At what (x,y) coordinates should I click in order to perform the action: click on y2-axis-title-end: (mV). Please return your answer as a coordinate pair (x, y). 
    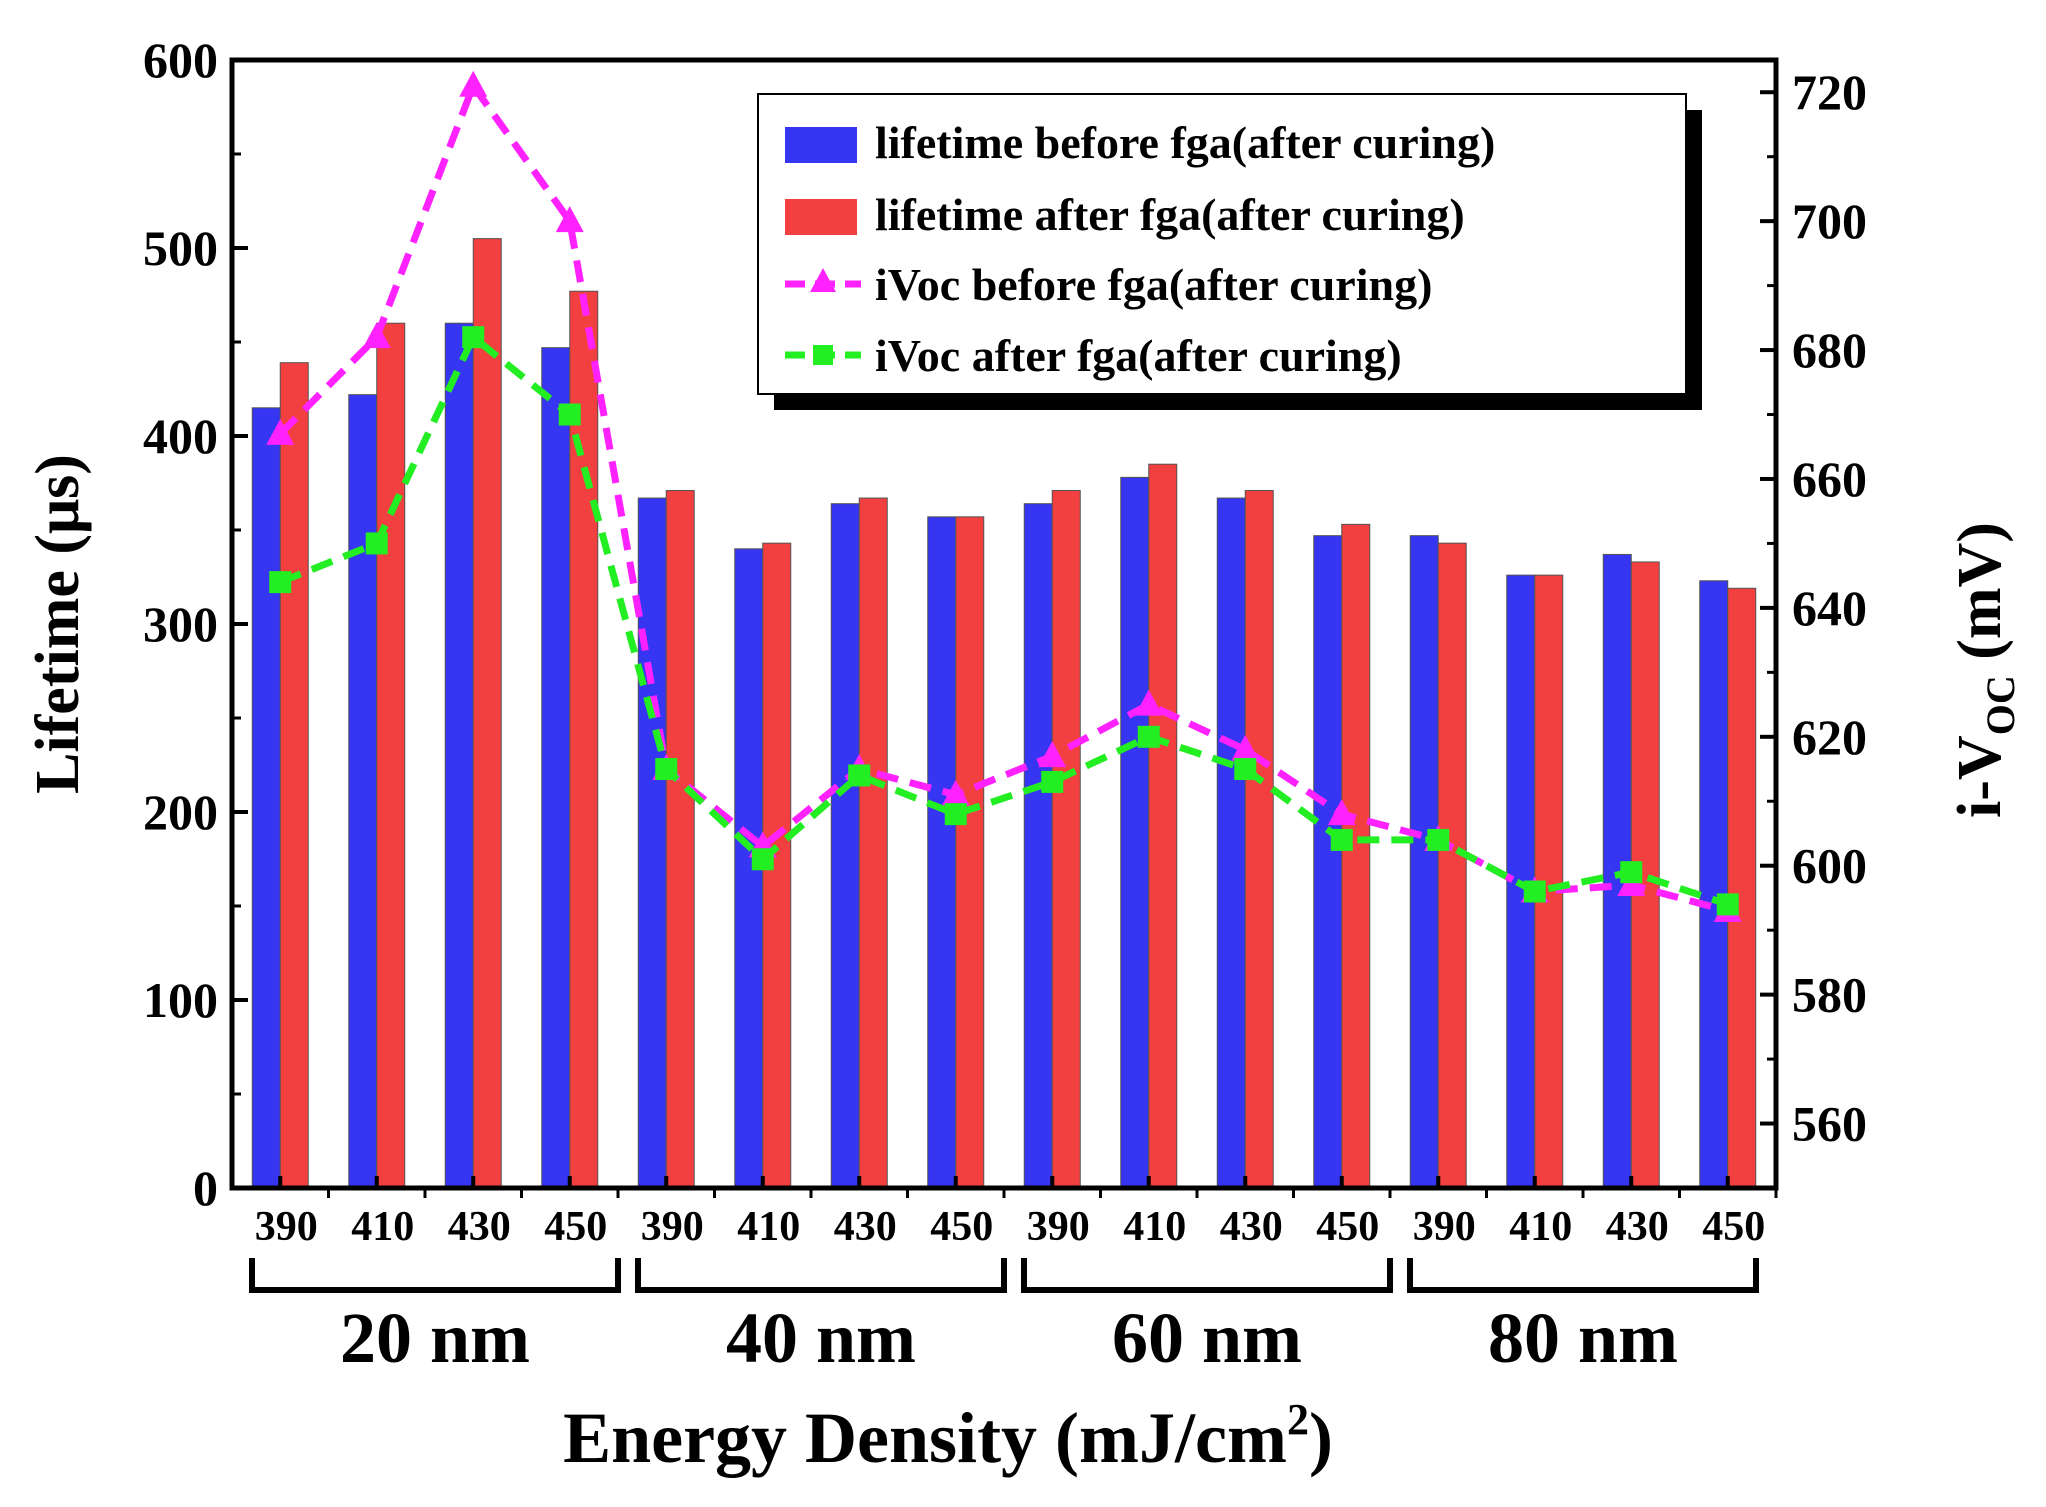
    Looking at the image, I should click on (1980, 598).